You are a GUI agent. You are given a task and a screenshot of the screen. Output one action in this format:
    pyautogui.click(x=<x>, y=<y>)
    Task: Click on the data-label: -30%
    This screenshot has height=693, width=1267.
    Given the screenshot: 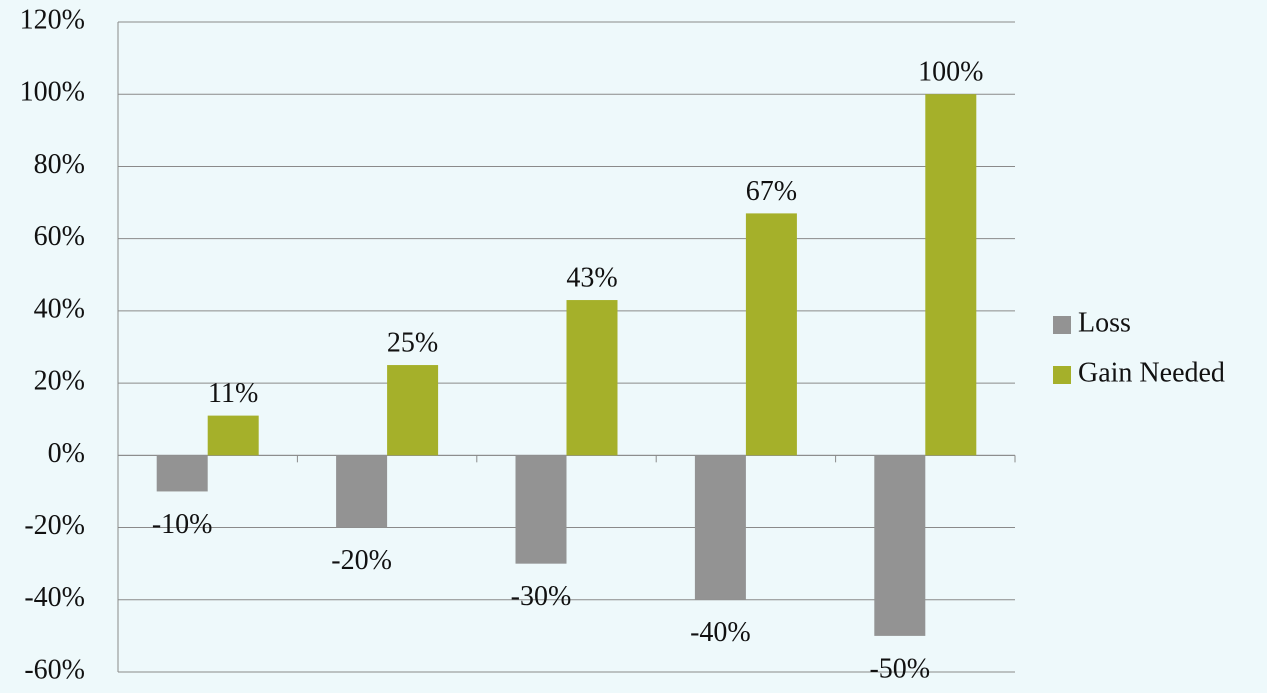 What is the action you would take?
    pyautogui.click(x=541, y=596)
    